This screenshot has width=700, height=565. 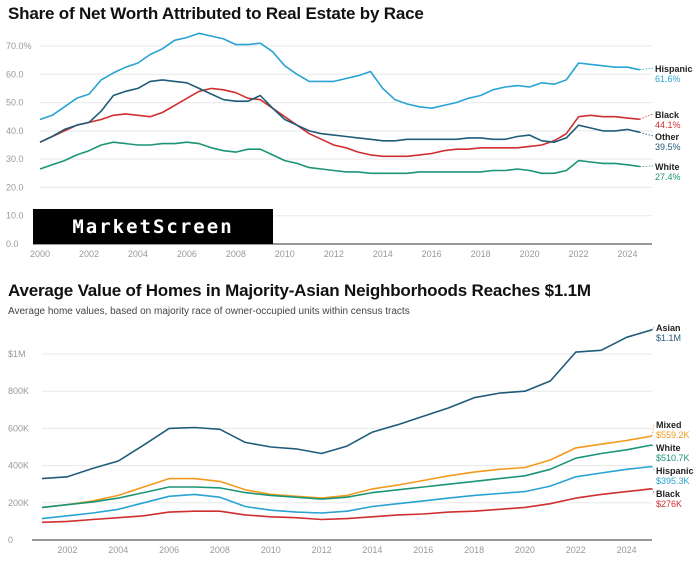 I want to click on series-line-other, so click(x=339, y=111).